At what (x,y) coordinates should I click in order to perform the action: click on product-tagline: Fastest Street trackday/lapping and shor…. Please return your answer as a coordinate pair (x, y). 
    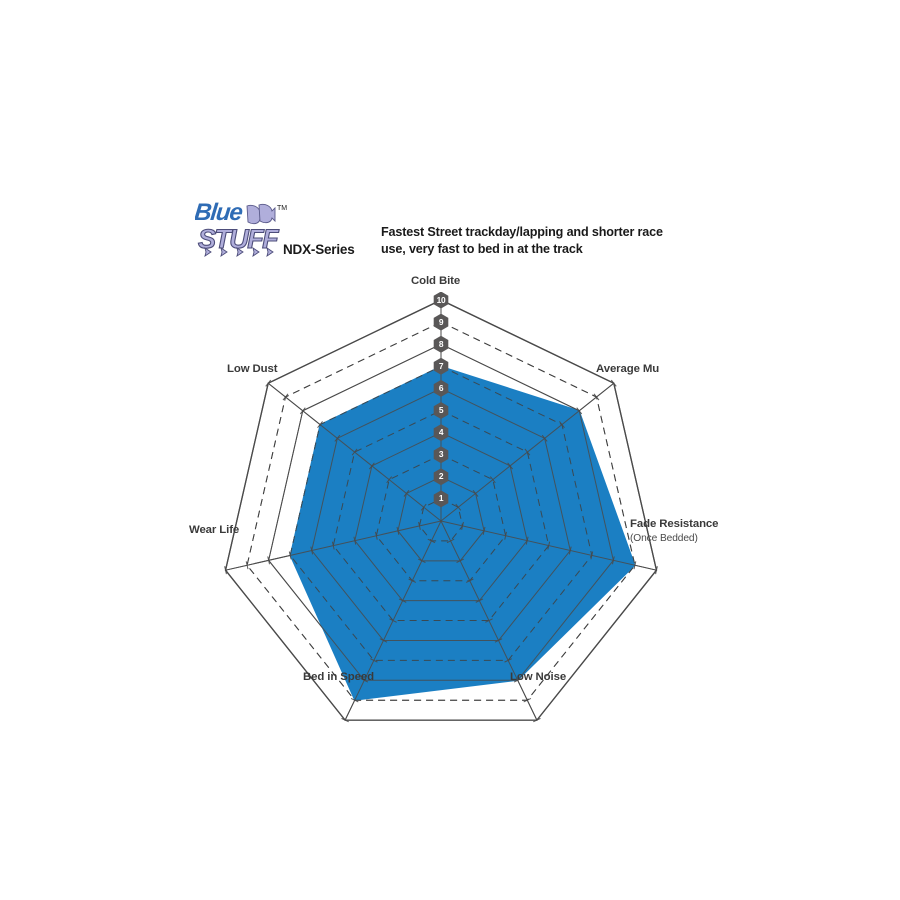
    Looking at the image, I should click on (522, 240).